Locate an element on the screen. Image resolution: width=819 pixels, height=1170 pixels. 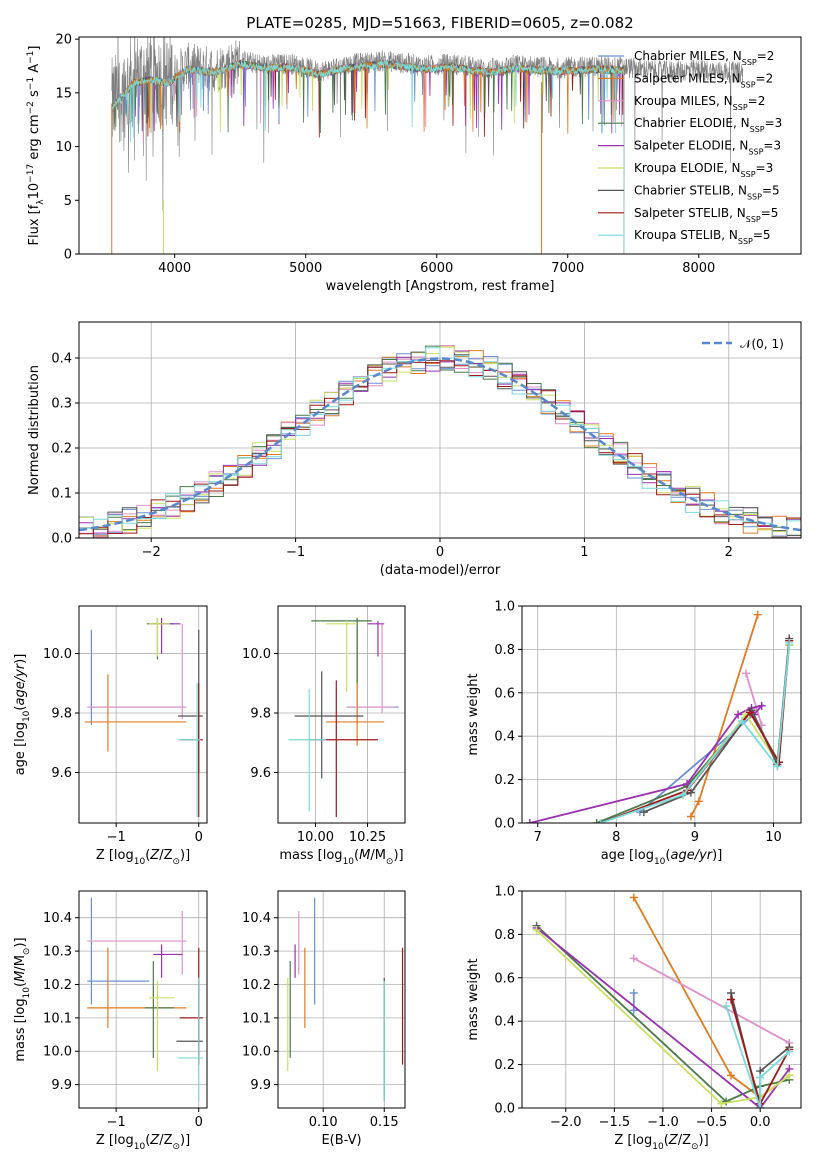
x-tick-label: 10.00 is located at coordinates (315, 837).